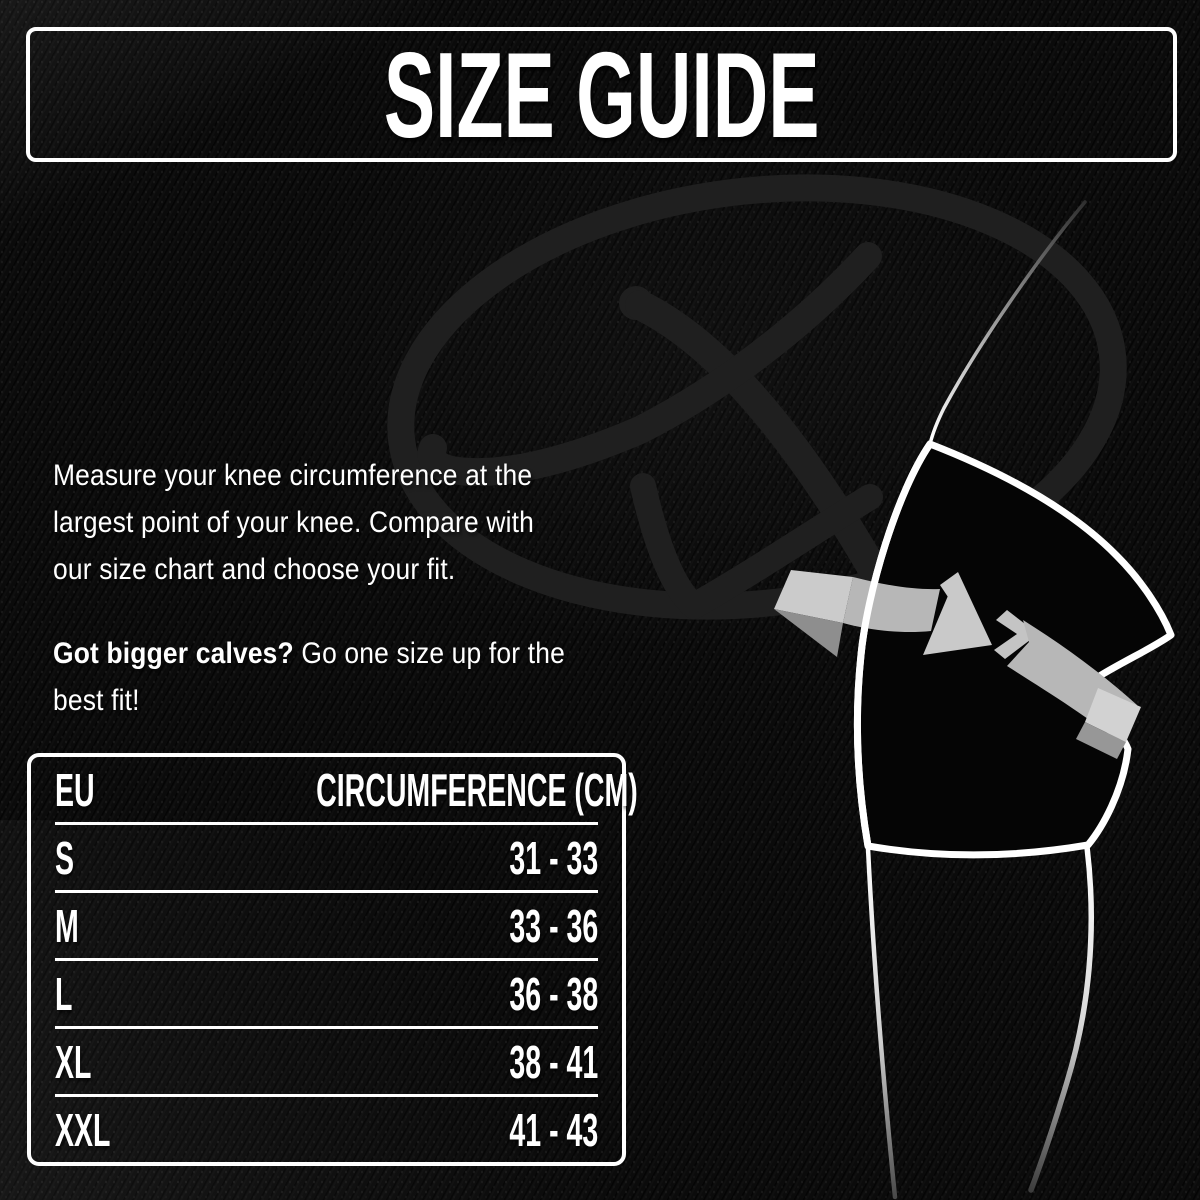 This screenshot has width=1200, height=1200. What do you see at coordinates (326, 1129) in the screenshot?
I see `table-row-xxl: XXL 41 - 43` at bounding box center [326, 1129].